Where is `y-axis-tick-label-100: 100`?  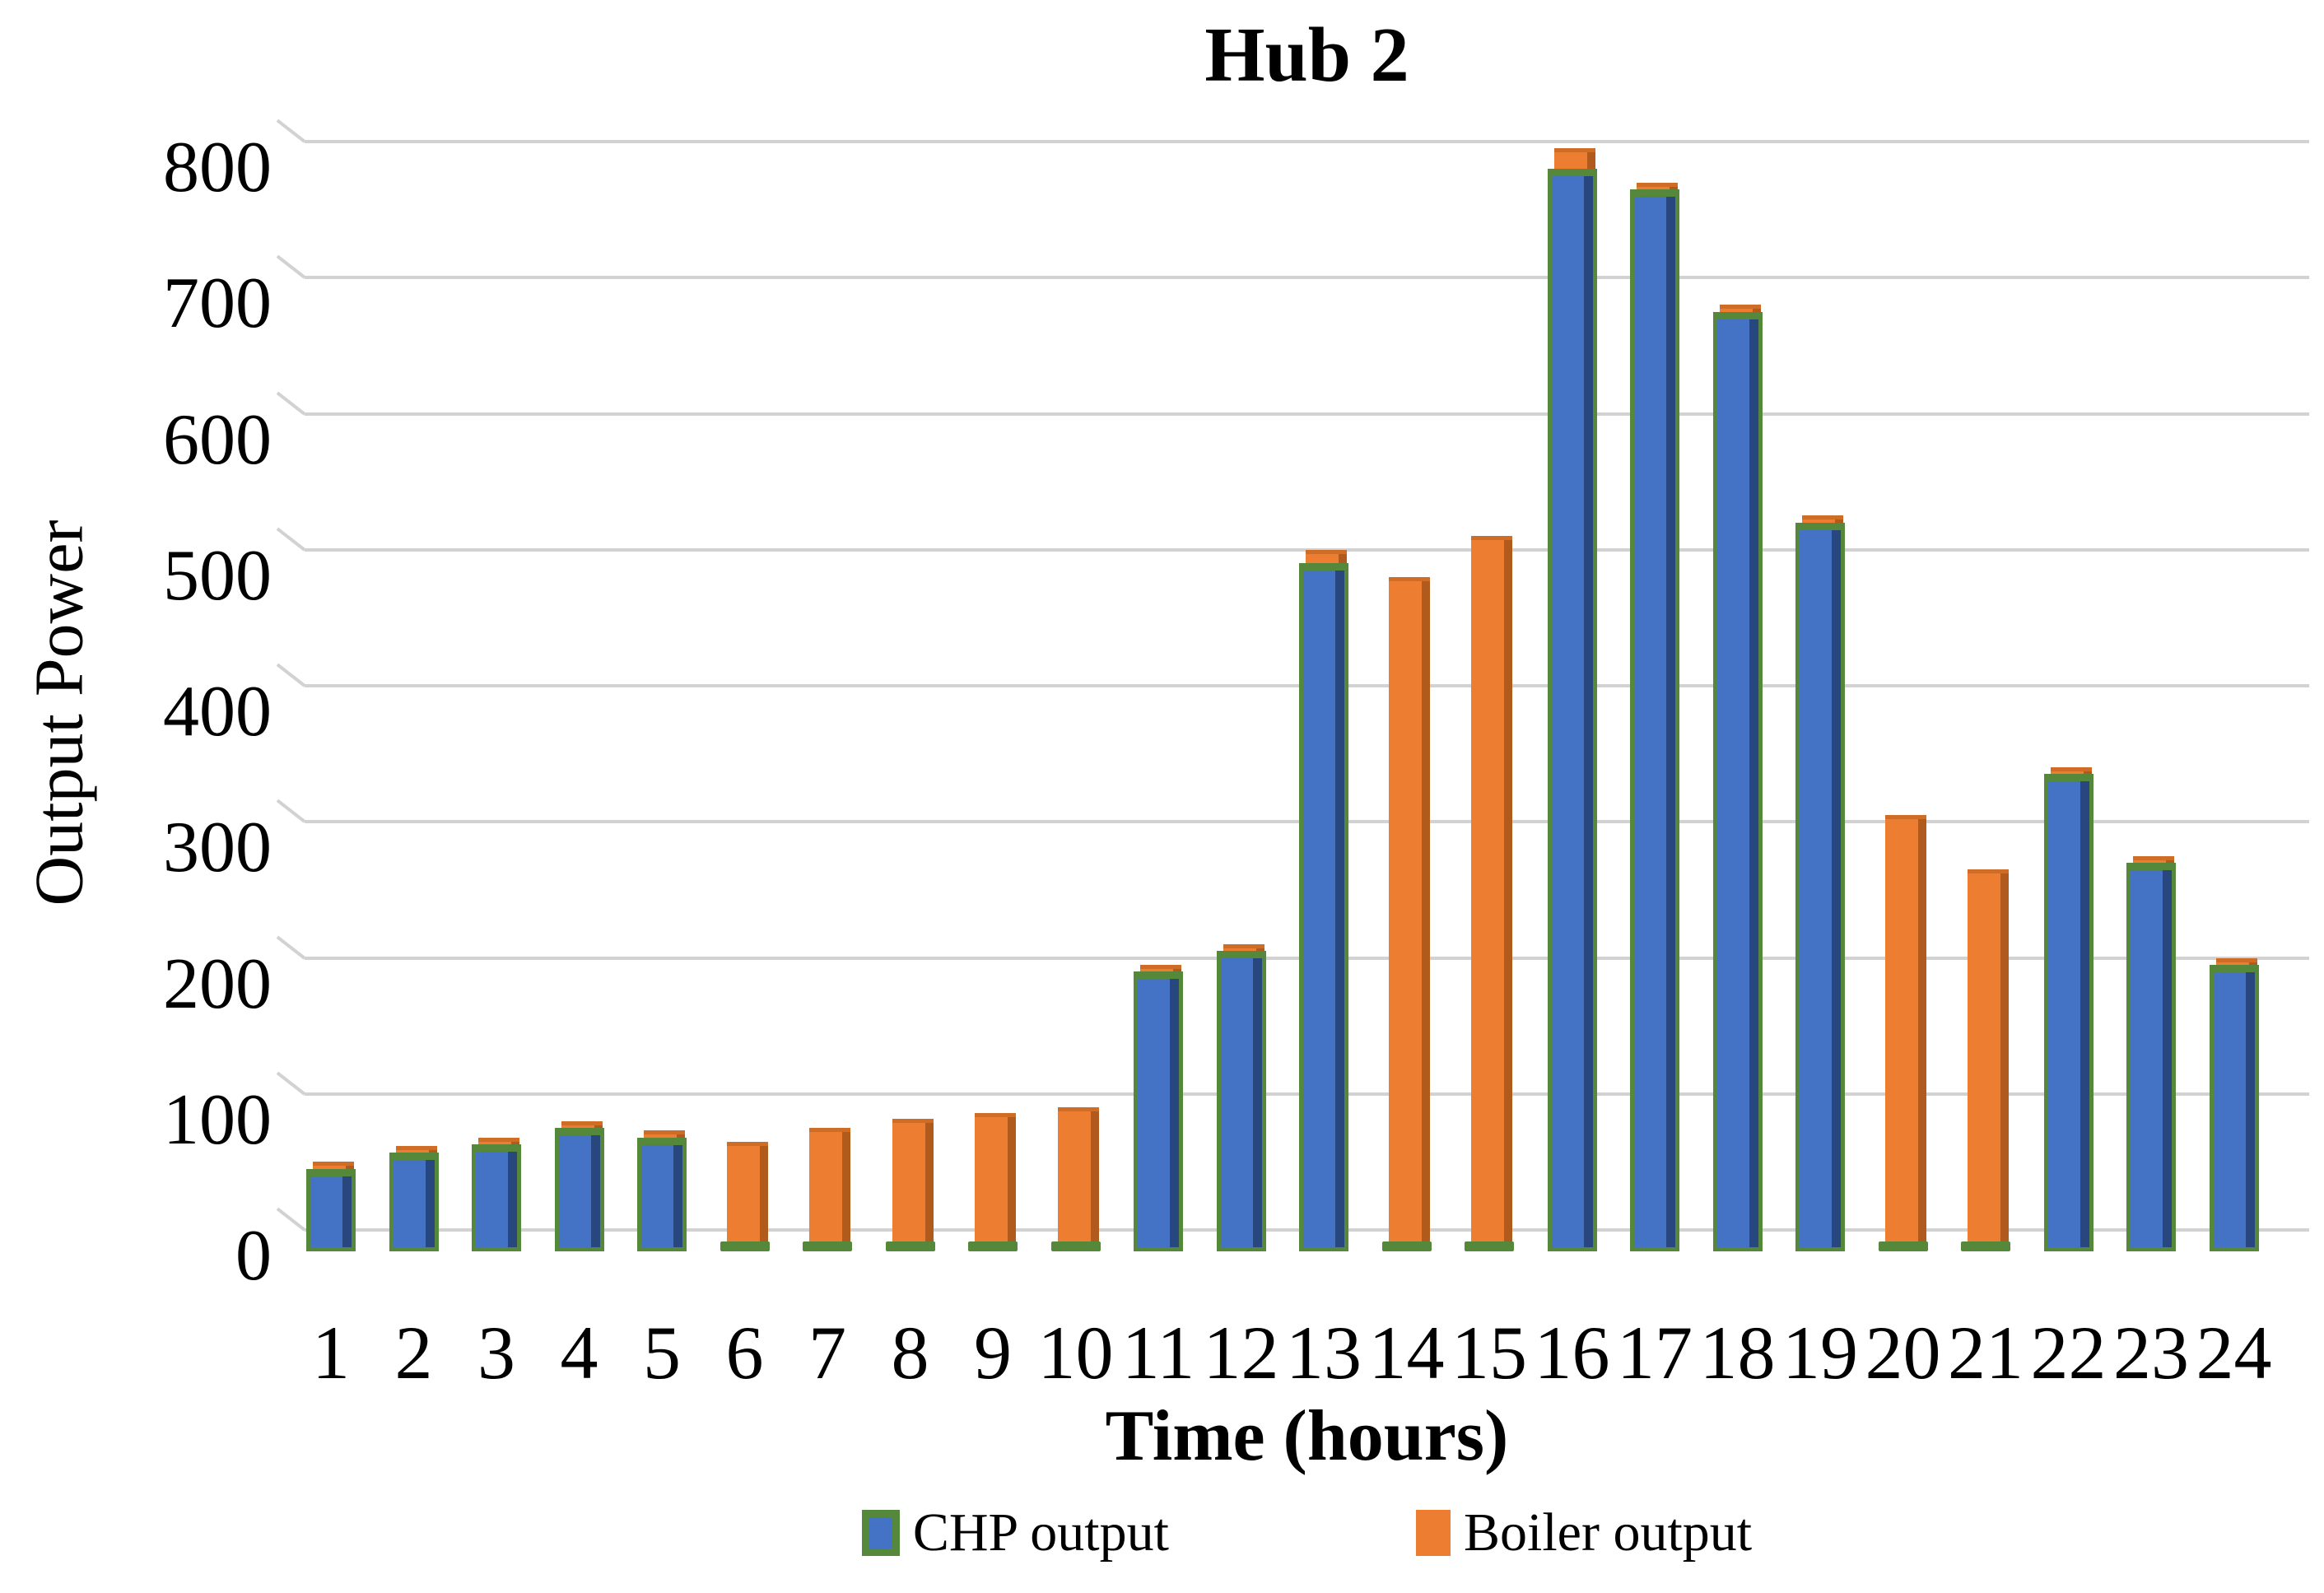
y-axis-tick-label-100: 100 is located at coordinates (217, 1119).